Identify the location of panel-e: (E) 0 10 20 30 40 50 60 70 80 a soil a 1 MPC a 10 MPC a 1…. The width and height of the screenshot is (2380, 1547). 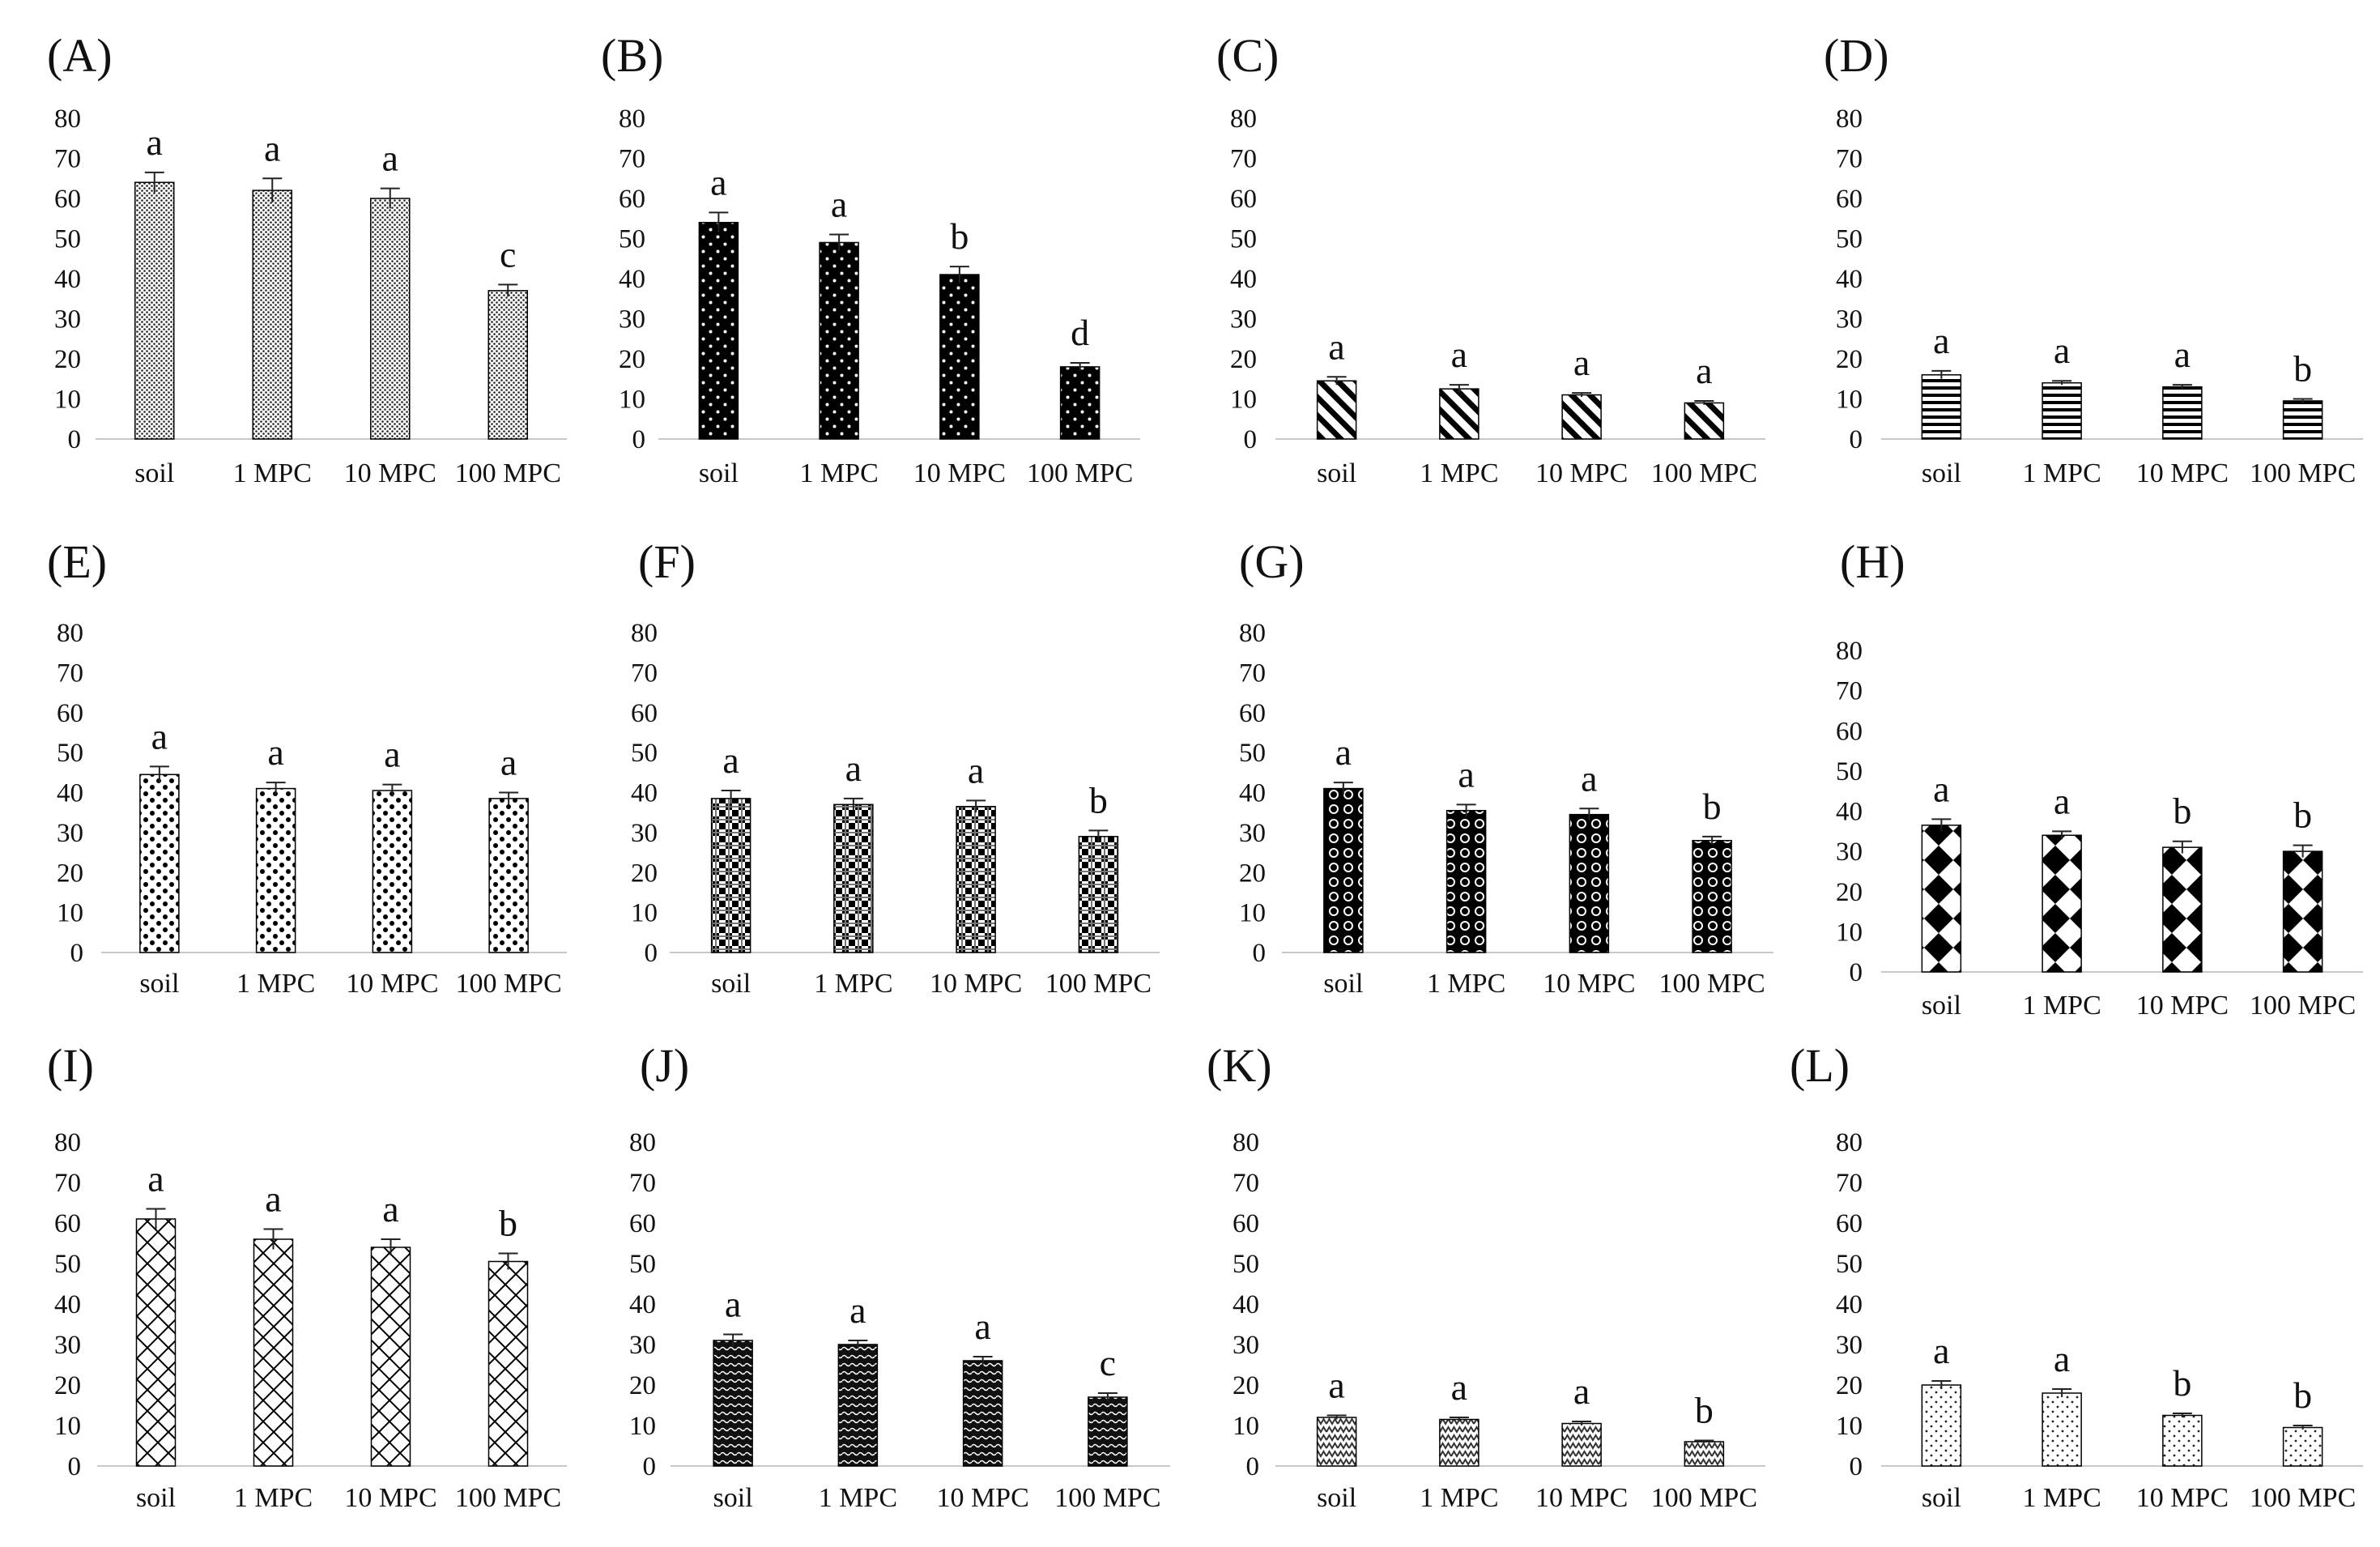
(307, 767).